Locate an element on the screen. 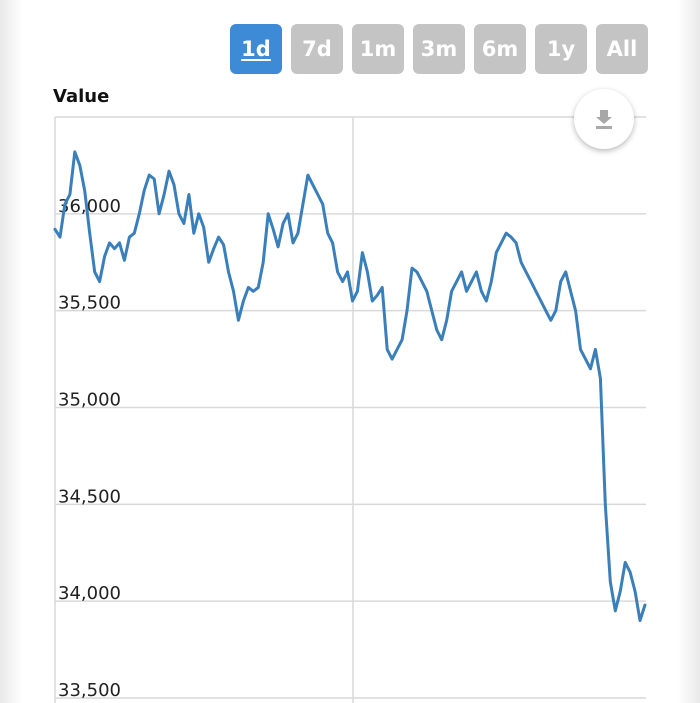 The image size is (700, 703). y-tick-label: 35,500 is located at coordinates (89, 303).